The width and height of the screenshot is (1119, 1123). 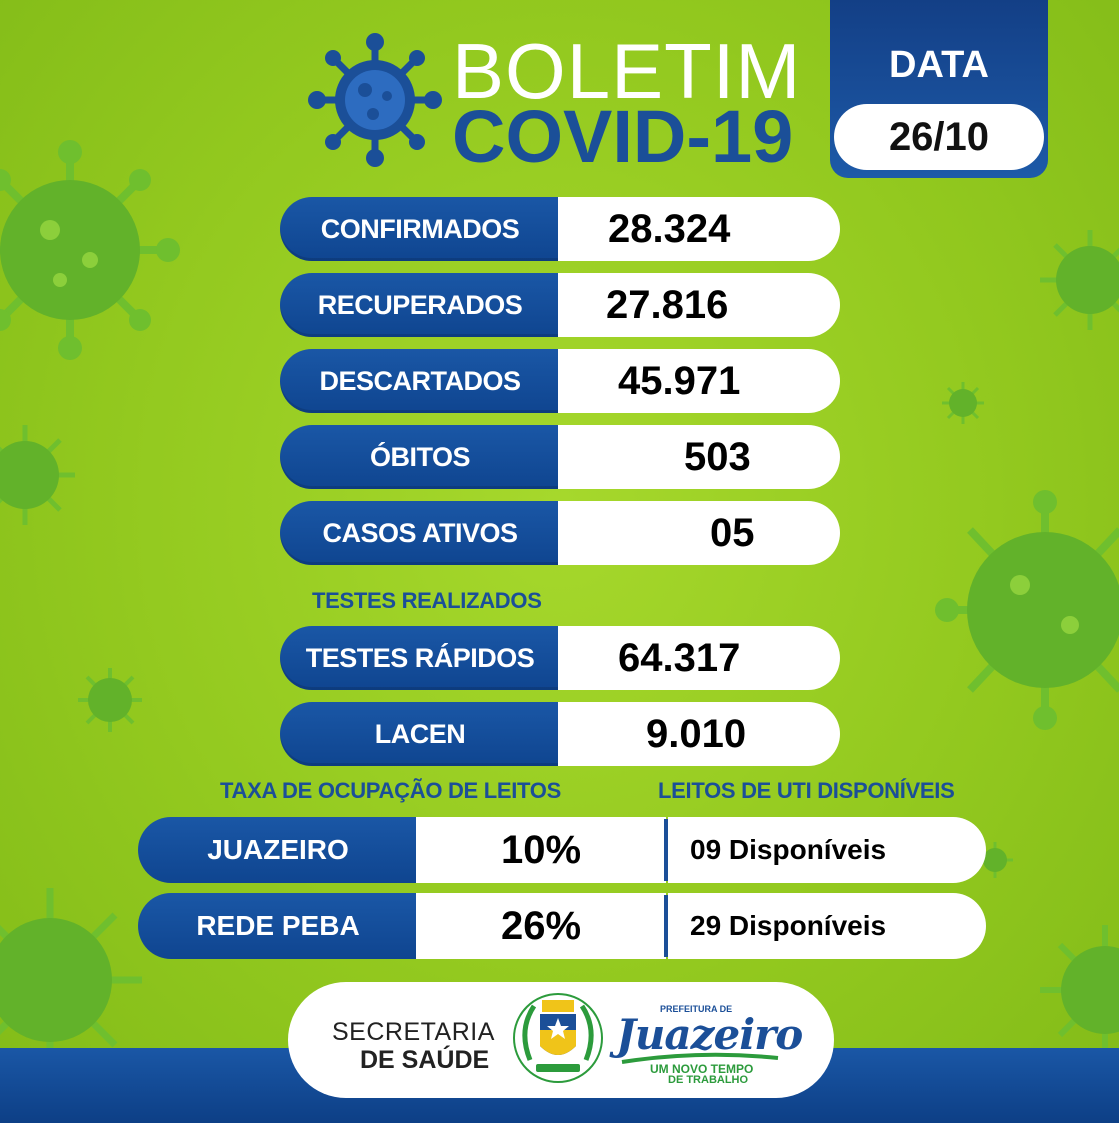 I want to click on bulletin-subtitle: COVID-19, so click(x=623, y=136).